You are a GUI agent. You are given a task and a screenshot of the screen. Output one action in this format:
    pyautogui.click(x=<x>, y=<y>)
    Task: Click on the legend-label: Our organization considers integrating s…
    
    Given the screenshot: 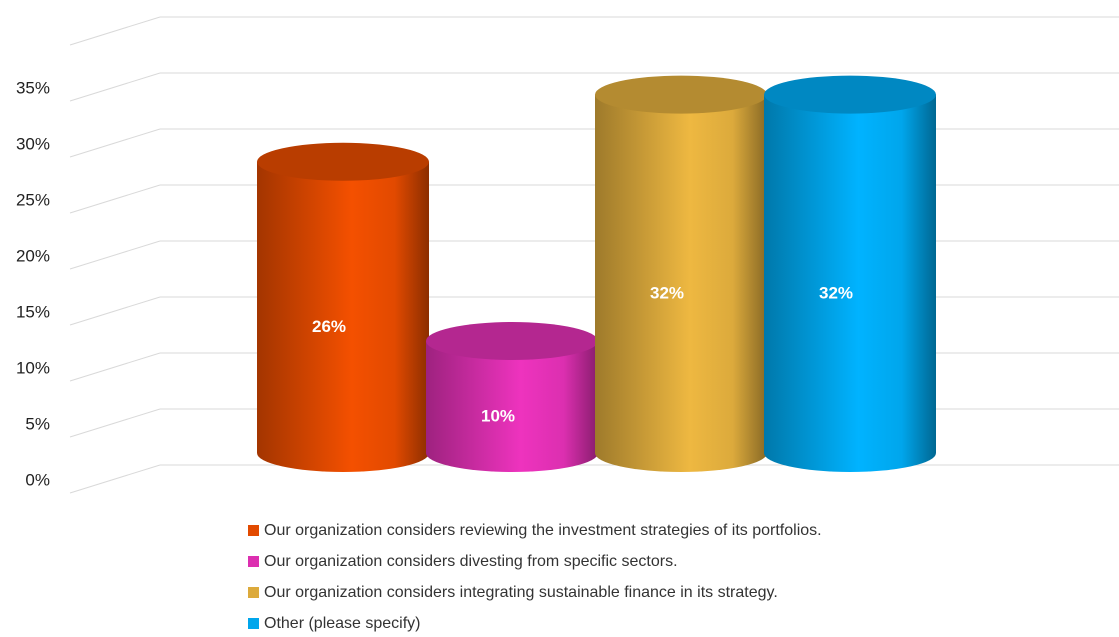 What is the action you would take?
    pyautogui.click(x=521, y=592)
    